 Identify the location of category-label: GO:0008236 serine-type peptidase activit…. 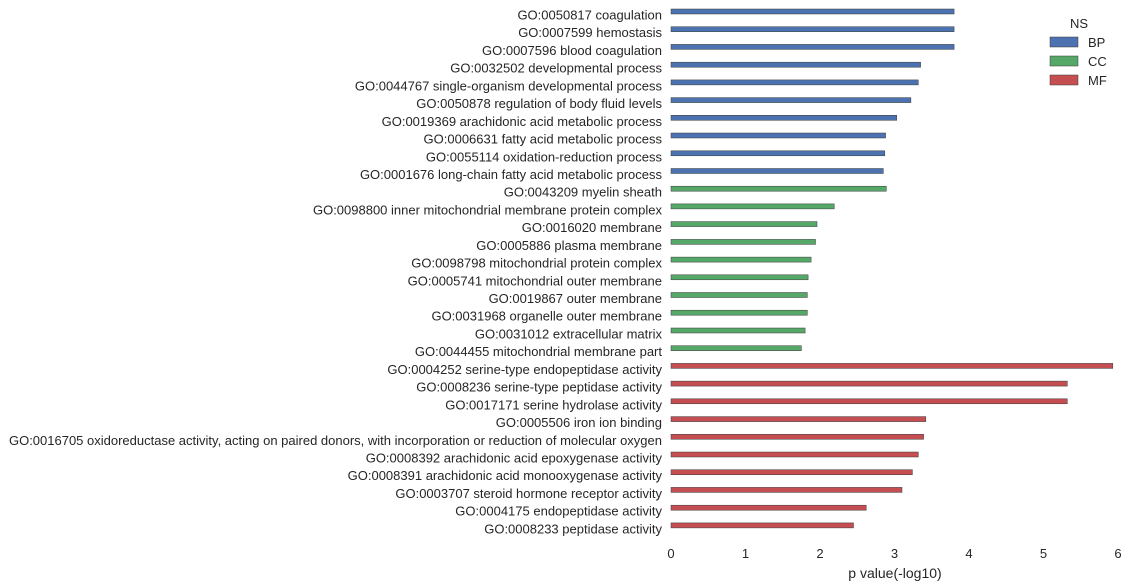
(539, 387).